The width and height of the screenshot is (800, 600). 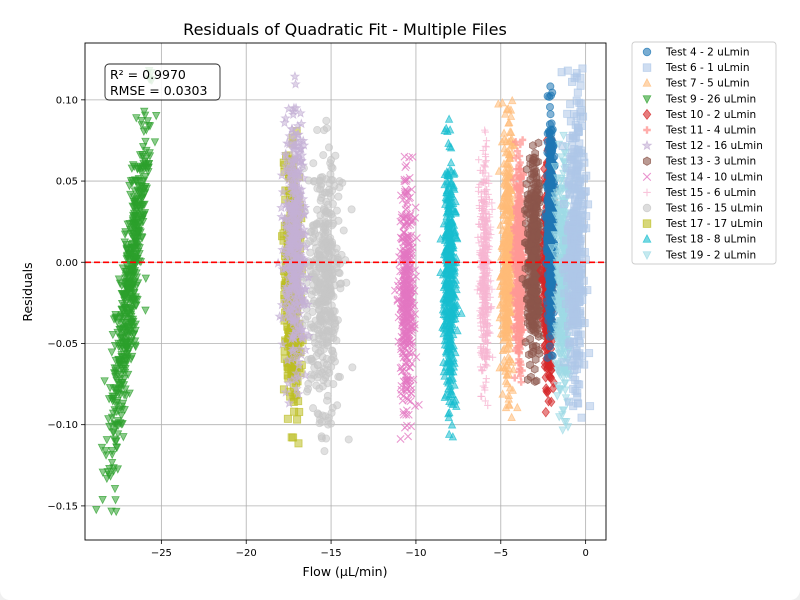 What do you see at coordinates (406, 297) in the screenshot?
I see `series-test-14-10-ulmin` at bounding box center [406, 297].